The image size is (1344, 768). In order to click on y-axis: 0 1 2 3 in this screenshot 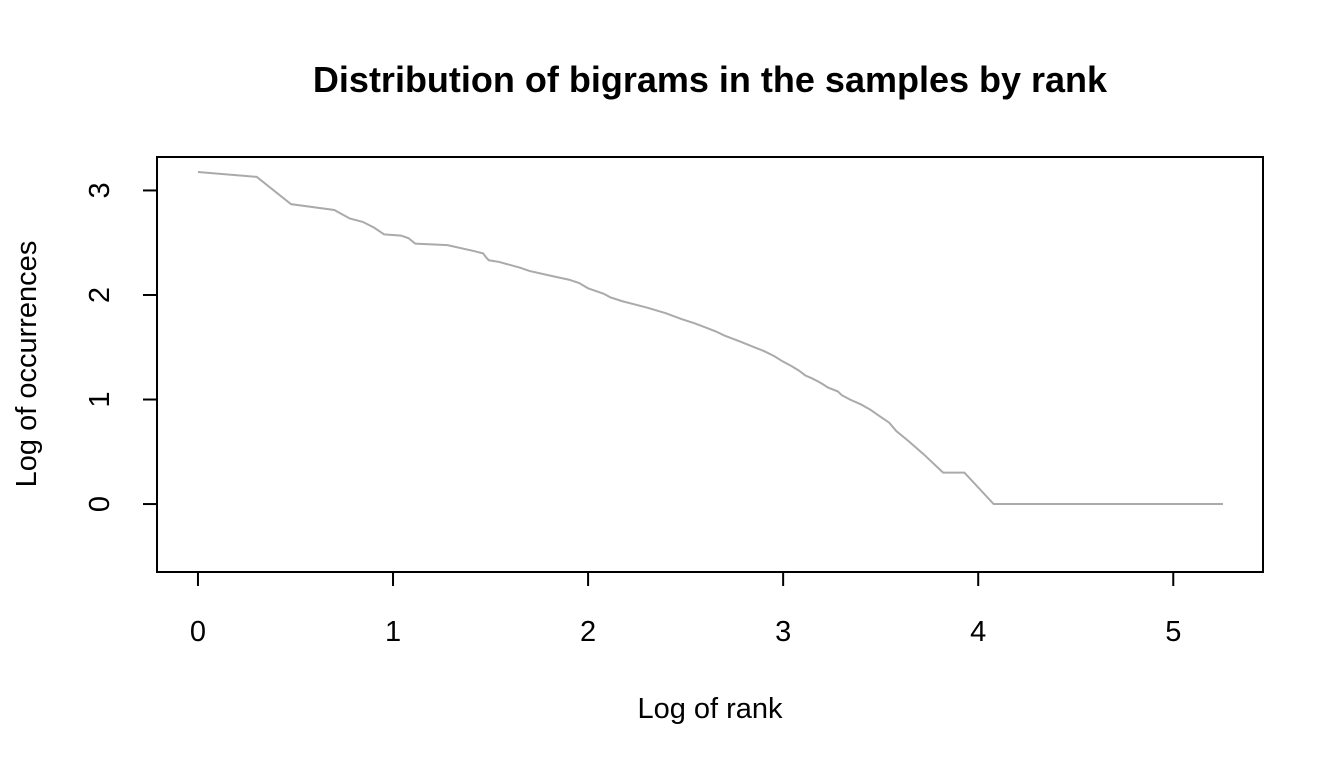, I will do `click(121, 347)`.